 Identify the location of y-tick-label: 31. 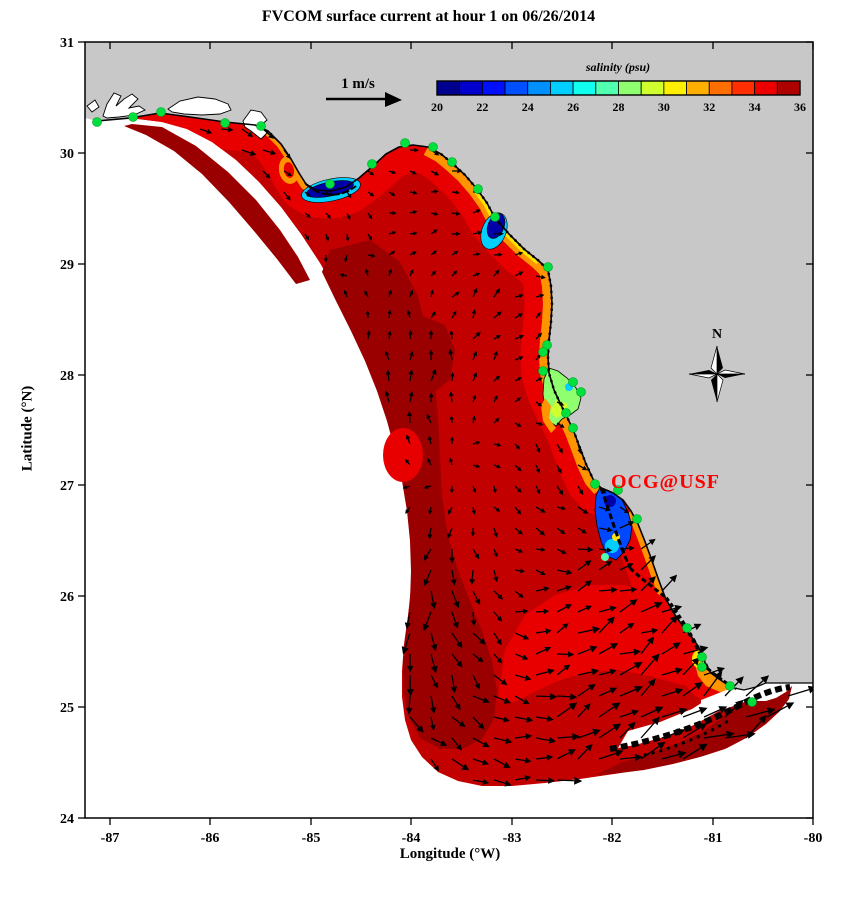
(67, 43).